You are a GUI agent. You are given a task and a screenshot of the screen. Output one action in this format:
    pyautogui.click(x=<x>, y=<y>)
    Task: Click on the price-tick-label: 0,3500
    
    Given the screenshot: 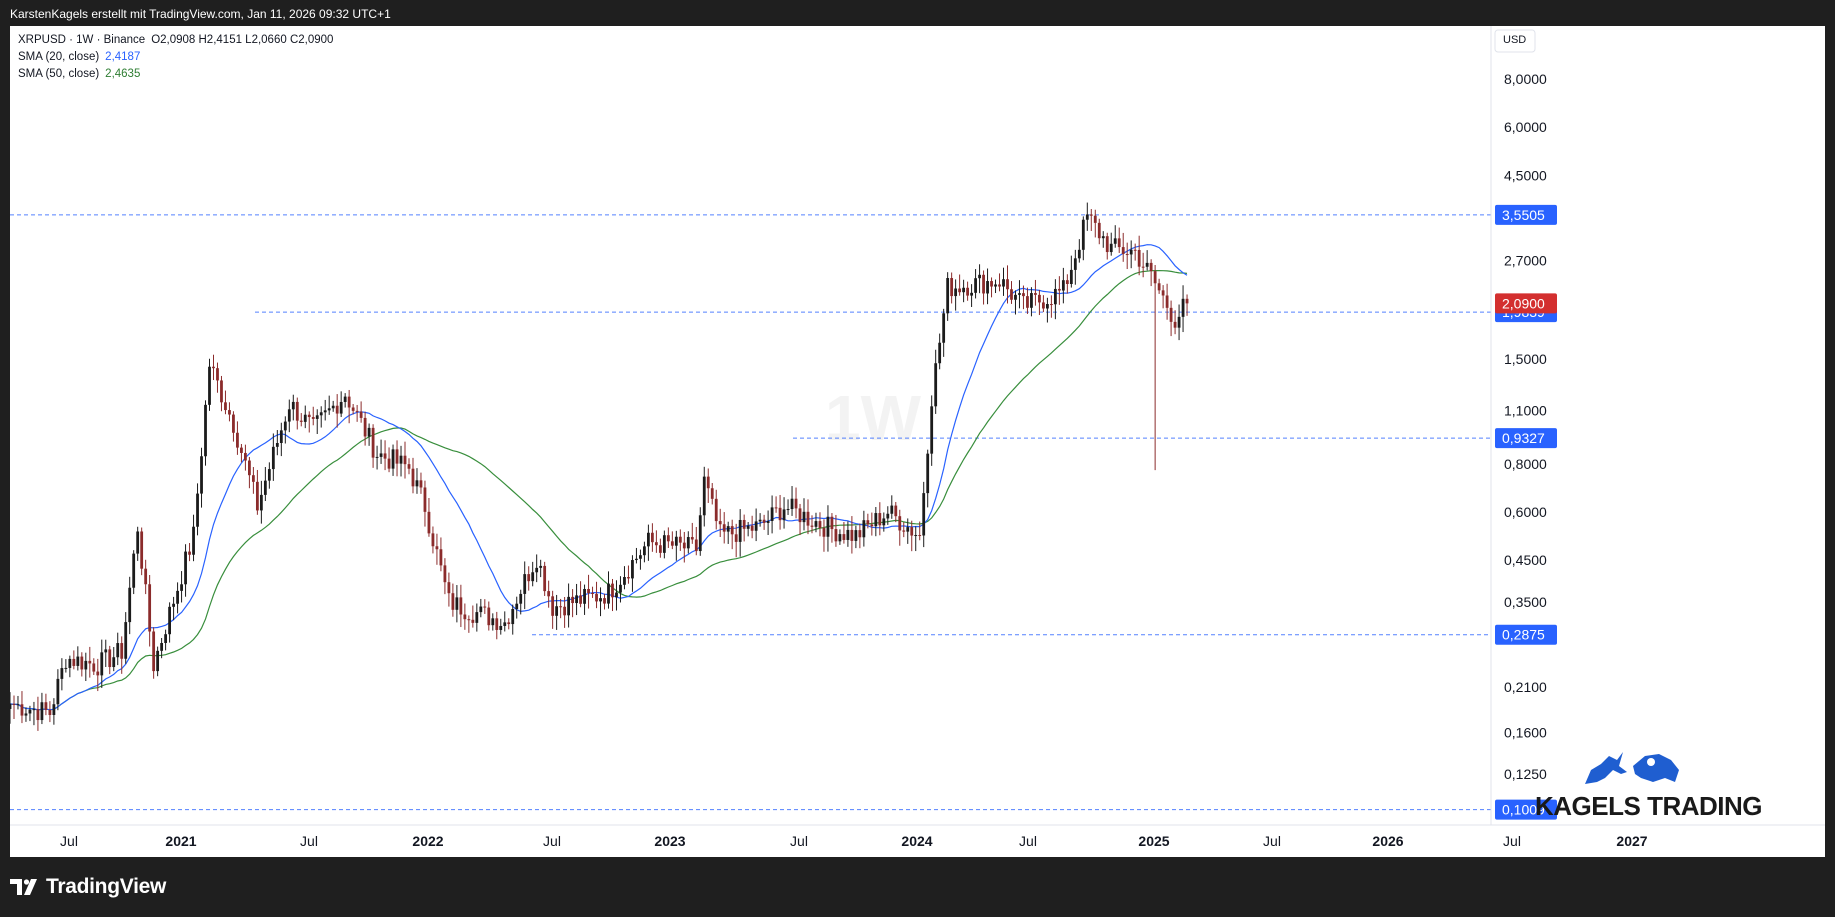 What is the action you would take?
    pyautogui.click(x=1525, y=602)
    